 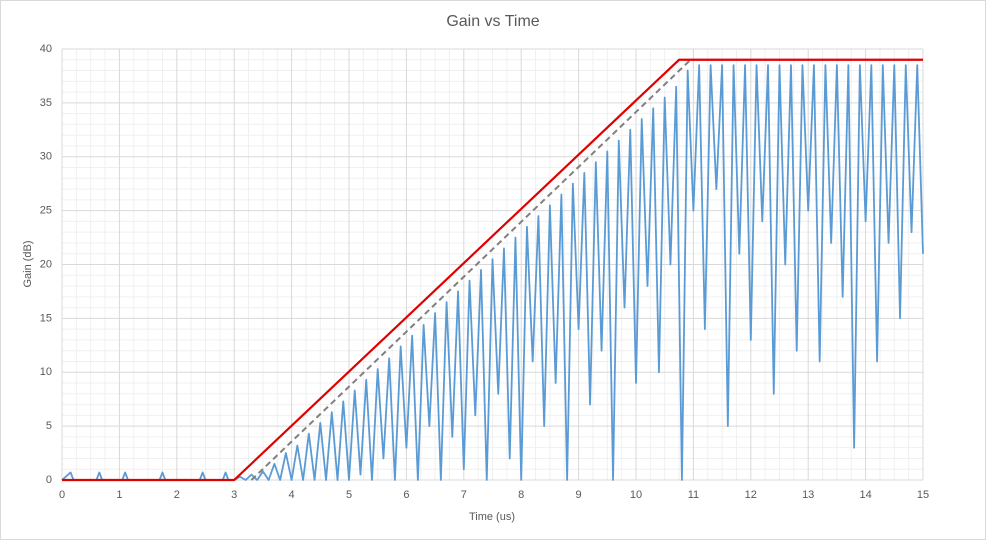 I want to click on x-tick-label: 6, so click(x=406, y=495).